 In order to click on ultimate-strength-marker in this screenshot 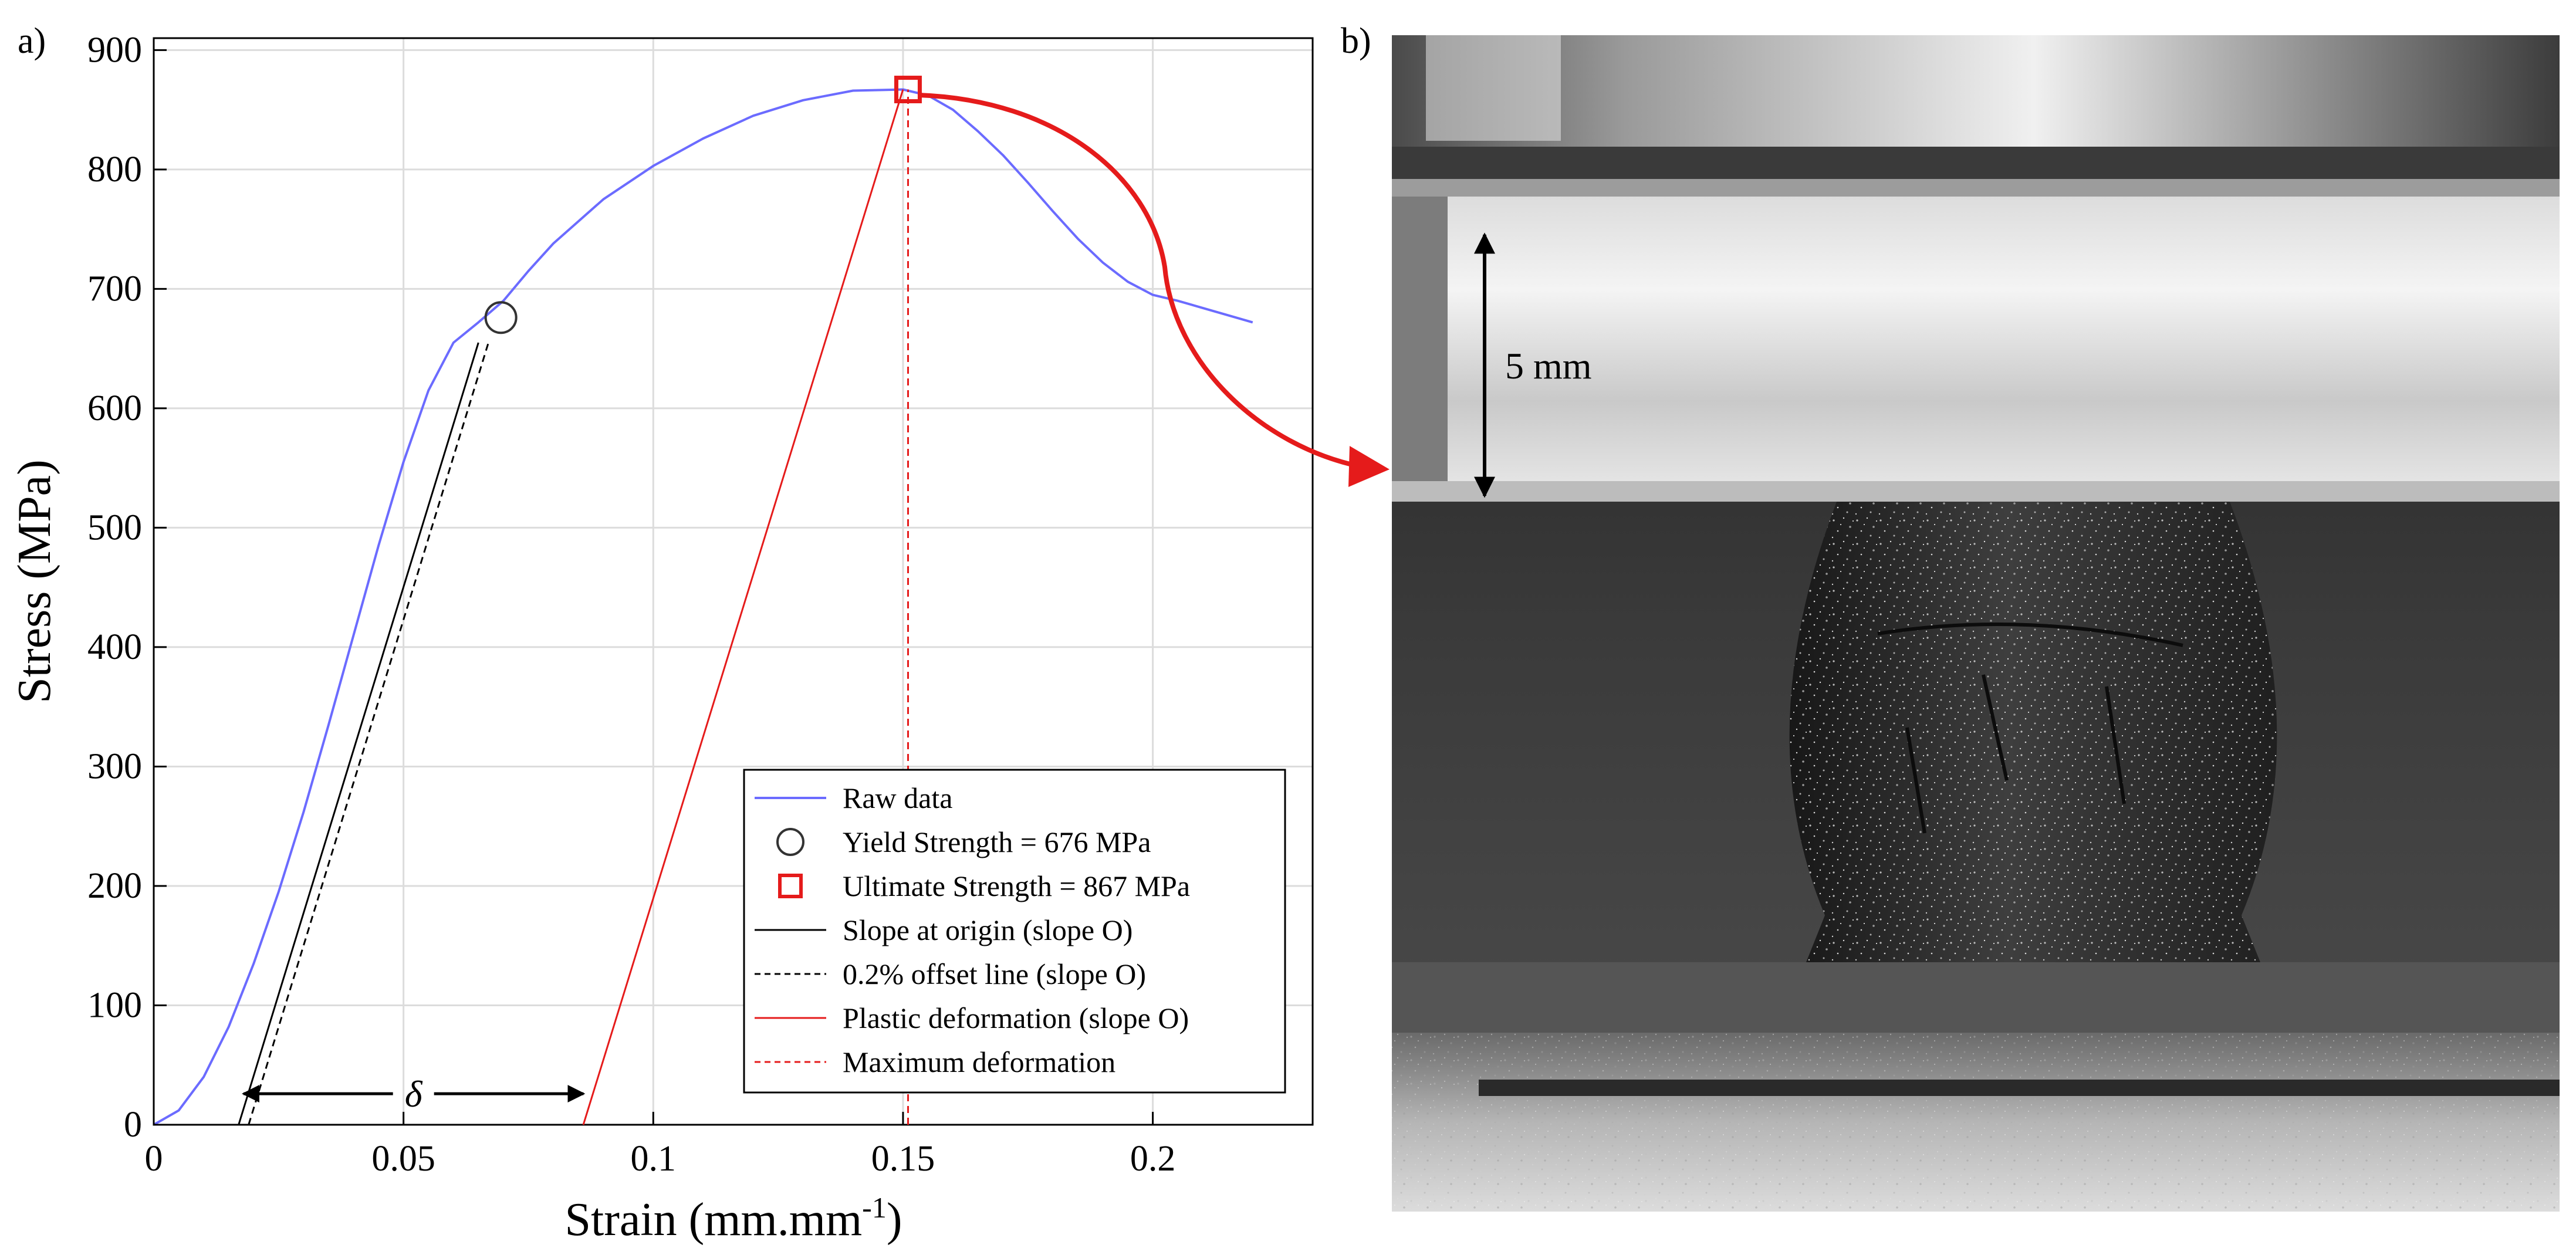, I will do `click(908, 90)`.